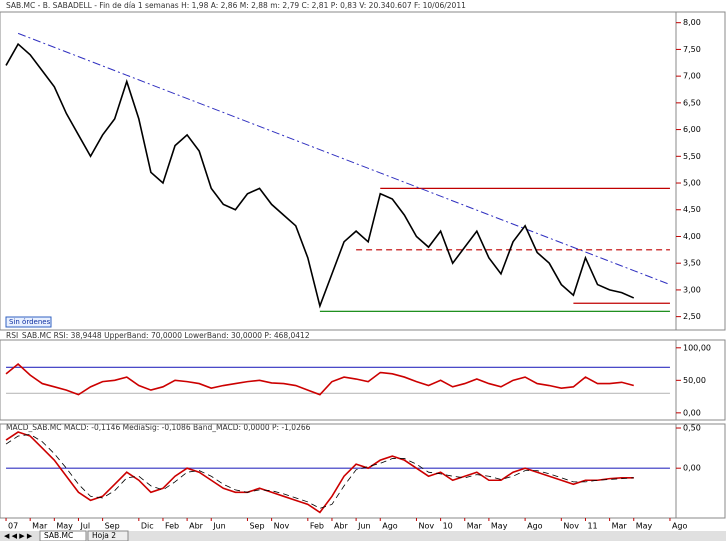 The height and width of the screenshot is (541, 726). What do you see at coordinates (448, 526) in the screenshot?
I see `x-tick-label: 10` at bounding box center [448, 526].